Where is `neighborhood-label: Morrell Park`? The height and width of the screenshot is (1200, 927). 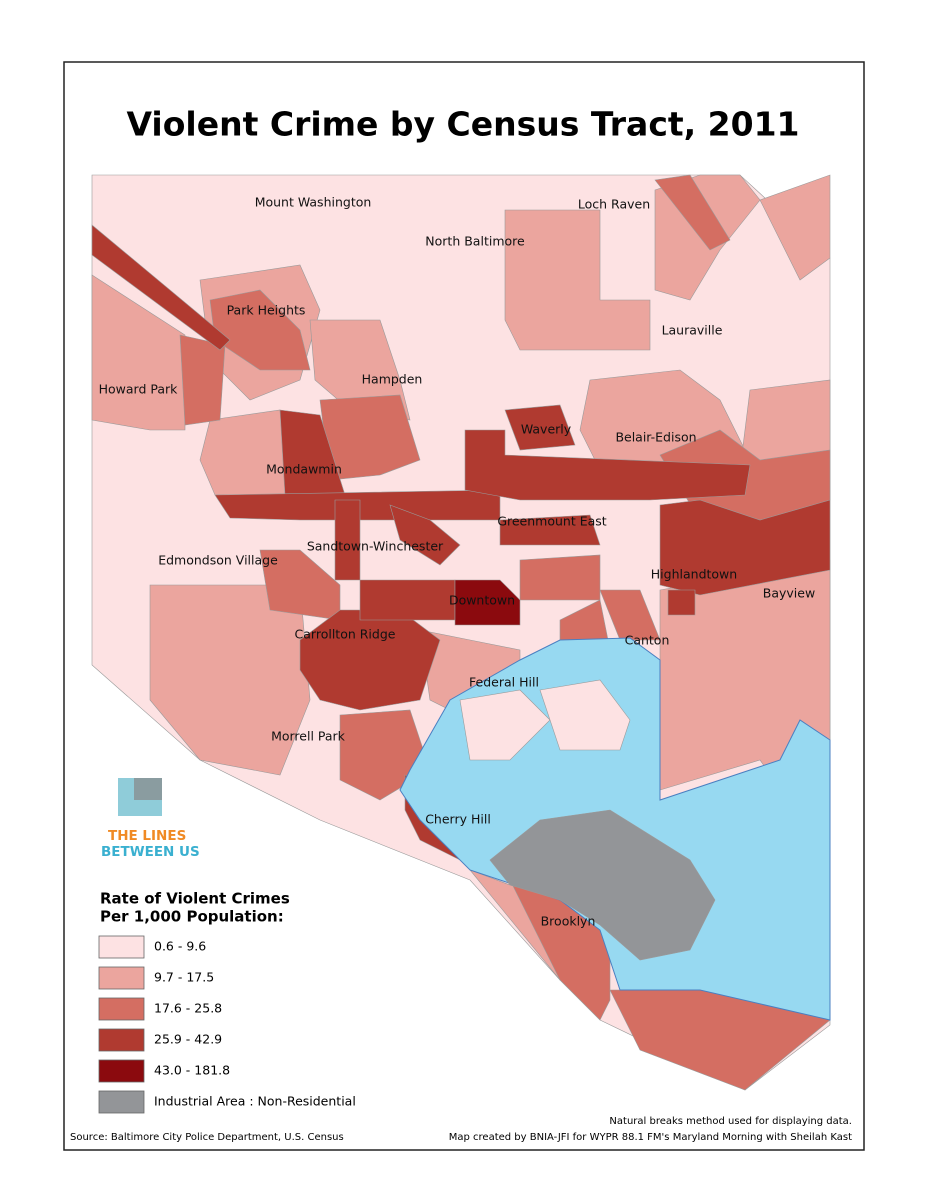
neighborhood-label: Morrell Park is located at coordinates (308, 736).